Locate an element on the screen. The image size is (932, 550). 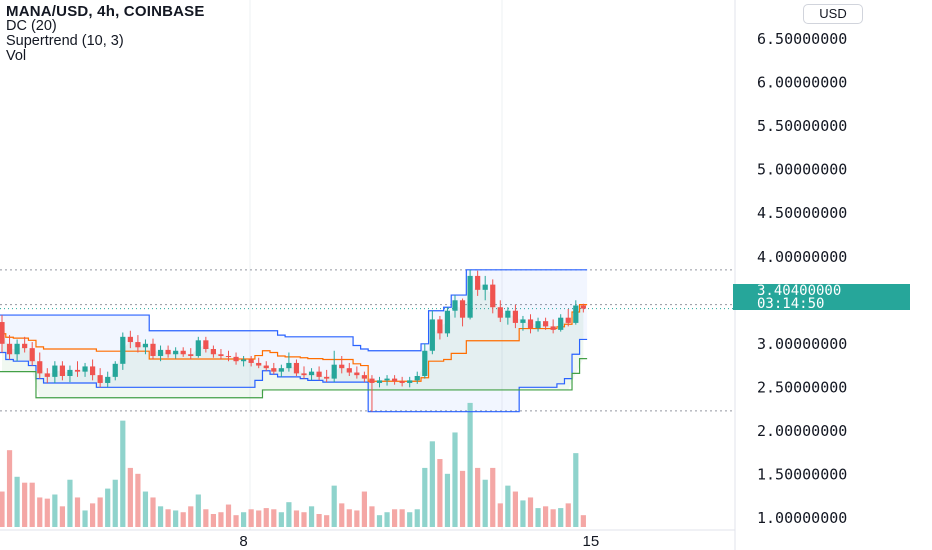
volume-indicator-label: Vol is located at coordinates (16, 56).